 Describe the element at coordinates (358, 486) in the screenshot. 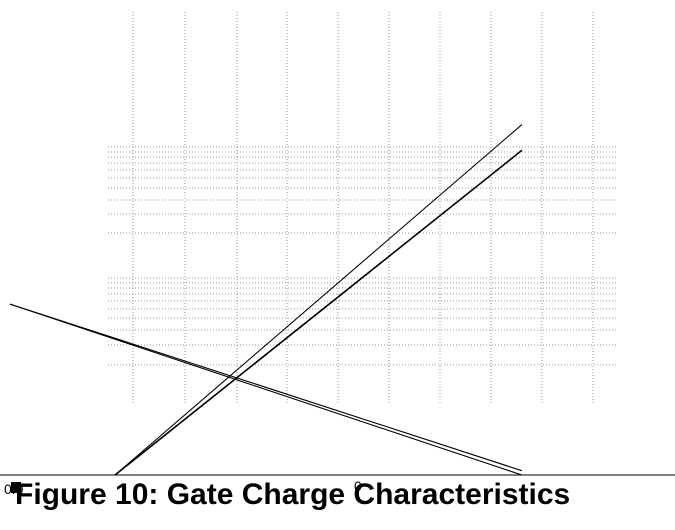

I see `x-tick-label-center: 0` at that location.